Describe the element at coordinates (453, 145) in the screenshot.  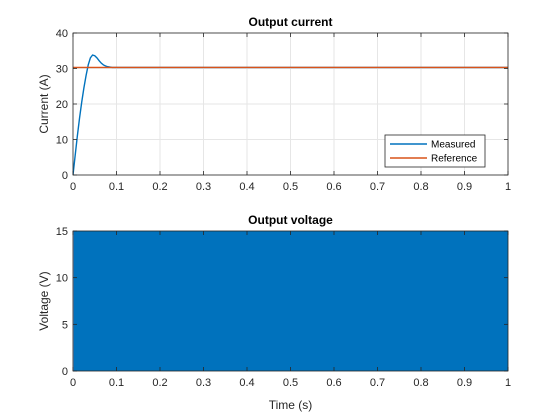
I see `legend-entry-measured: Measured` at that location.